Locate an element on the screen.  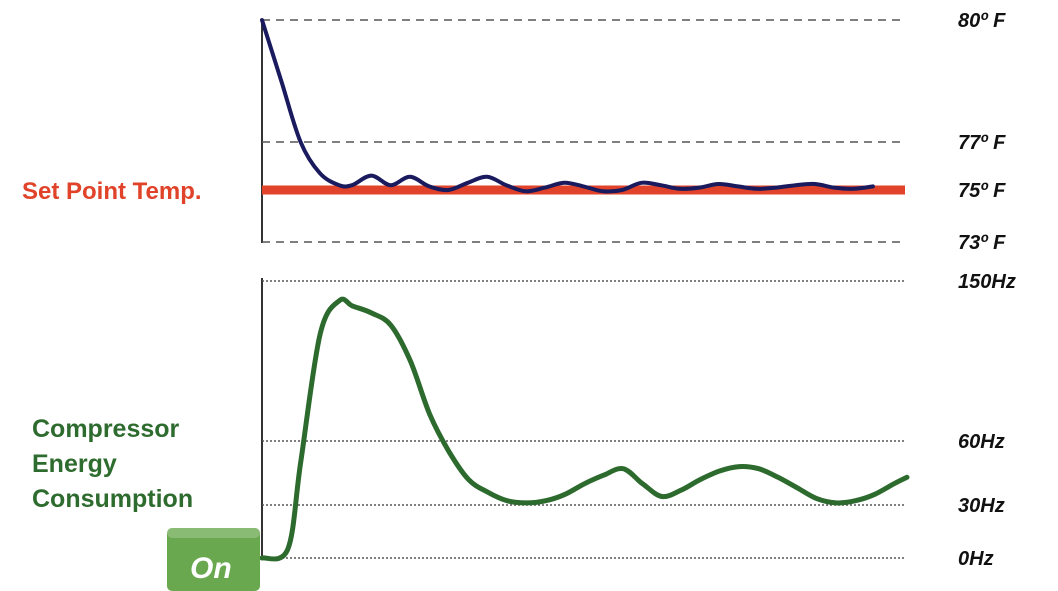
on-button-background is located at coordinates (213, 559).